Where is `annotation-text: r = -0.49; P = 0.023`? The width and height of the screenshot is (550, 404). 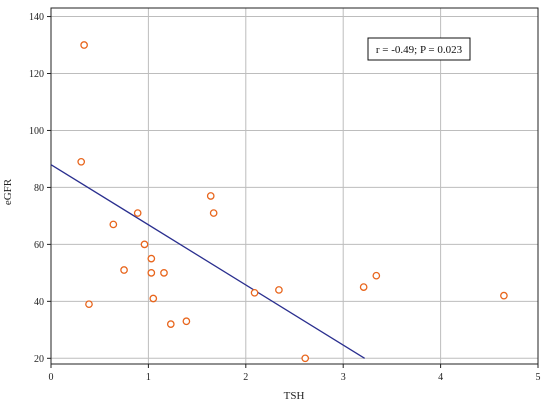
annotation-text: r = -0.49; P = 0.023 is located at coordinates (419, 50).